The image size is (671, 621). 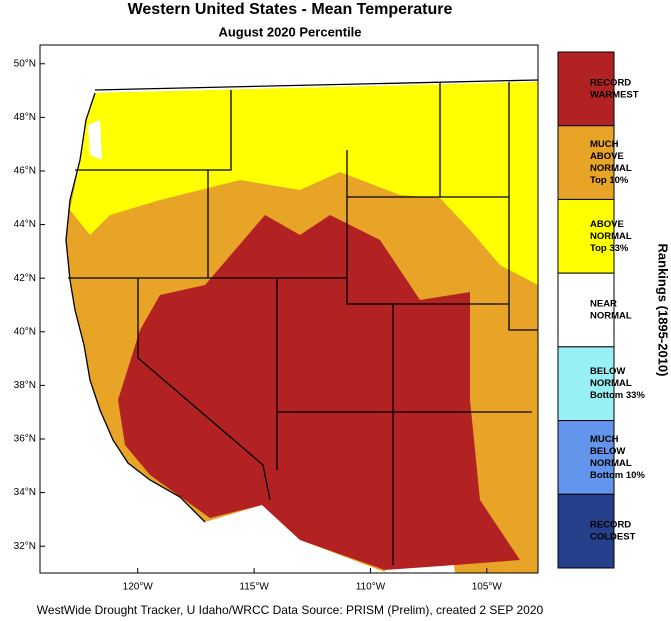 What do you see at coordinates (663, 310) in the screenshot?
I see `legend-title: Rankings (1895-2010)` at bounding box center [663, 310].